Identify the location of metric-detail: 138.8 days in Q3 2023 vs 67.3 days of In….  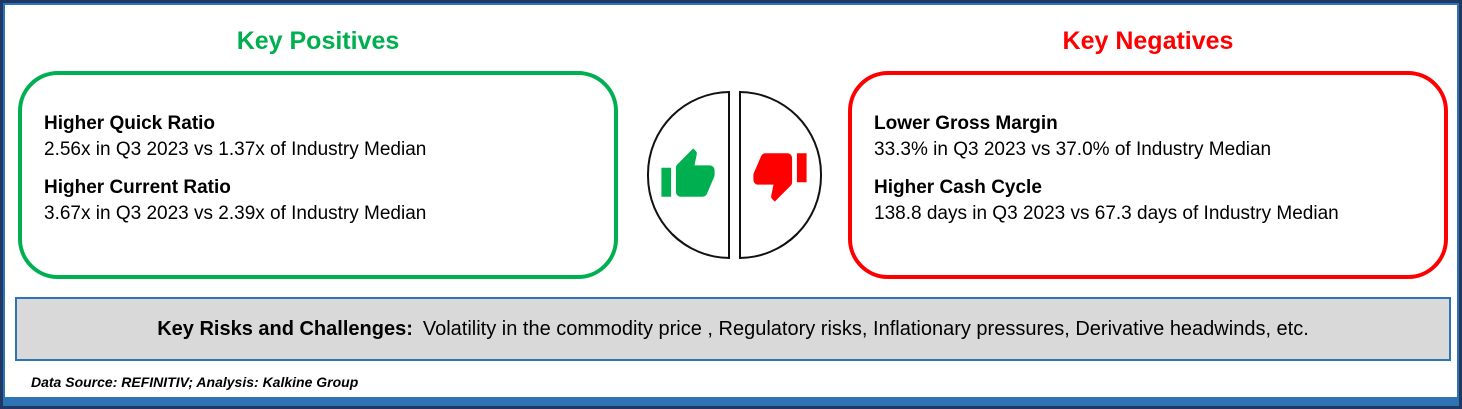
(1106, 213).